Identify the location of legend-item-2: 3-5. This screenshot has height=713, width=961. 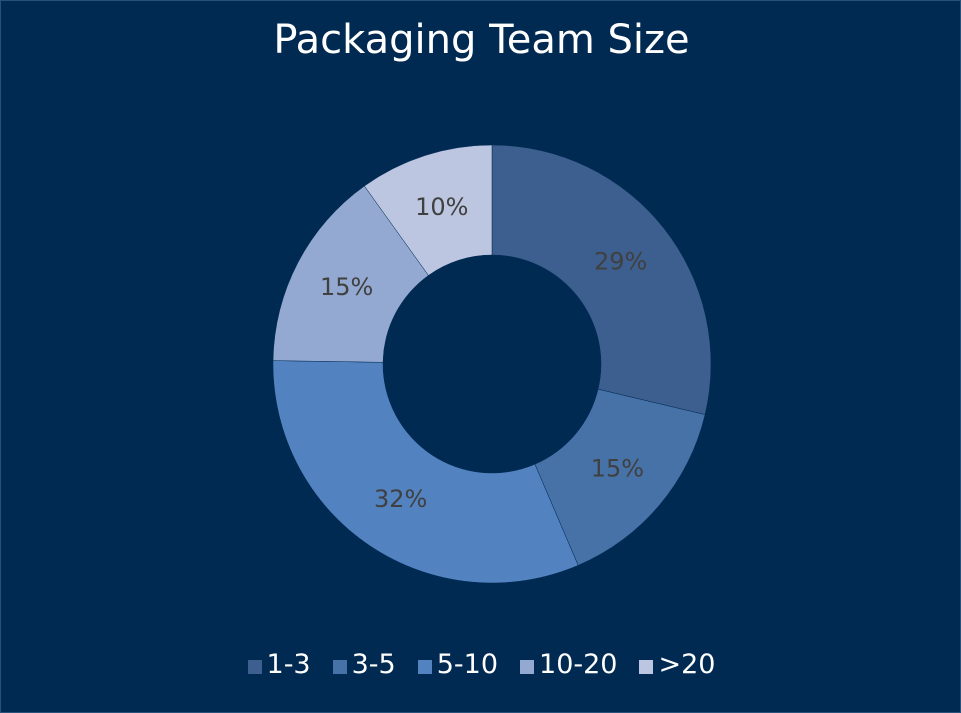
(364, 664).